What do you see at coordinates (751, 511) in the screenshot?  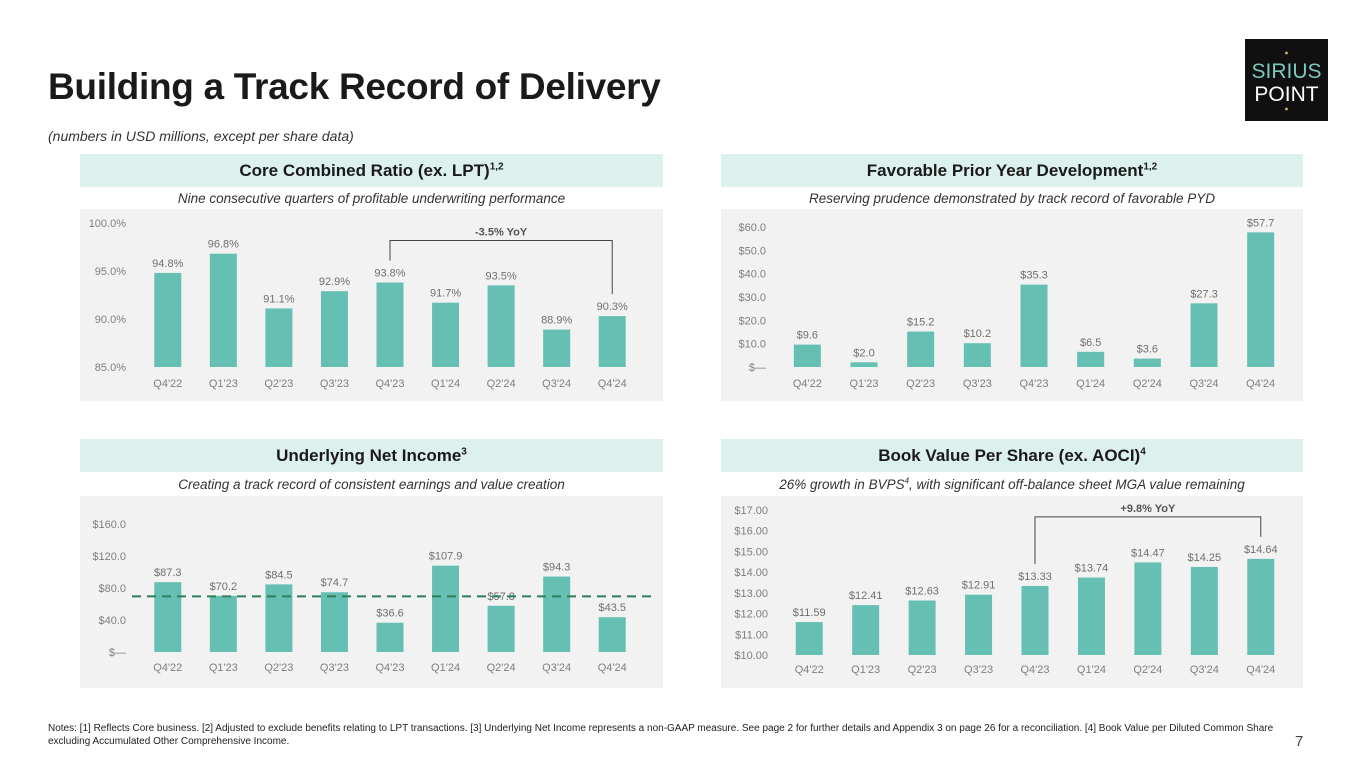 I see `y-tick-label: $17.00` at bounding box center [751, 511].